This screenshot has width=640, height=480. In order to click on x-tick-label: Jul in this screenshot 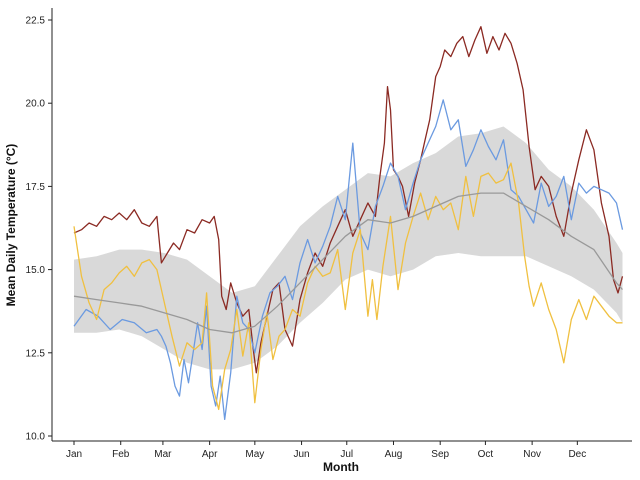, I will do `click(346, 454)`.